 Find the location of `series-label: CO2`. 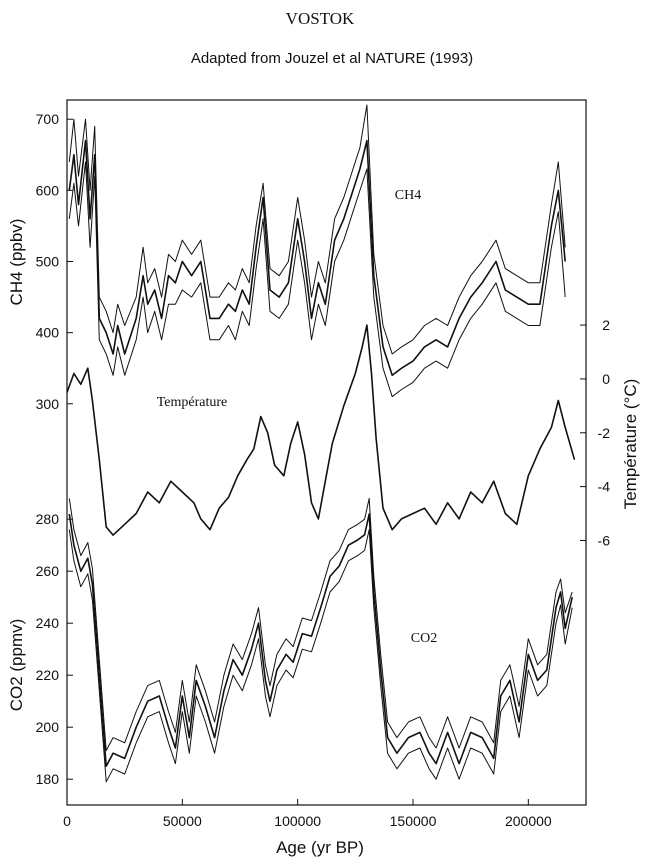

series-label: CO2 is located at coordinates (424, 638).